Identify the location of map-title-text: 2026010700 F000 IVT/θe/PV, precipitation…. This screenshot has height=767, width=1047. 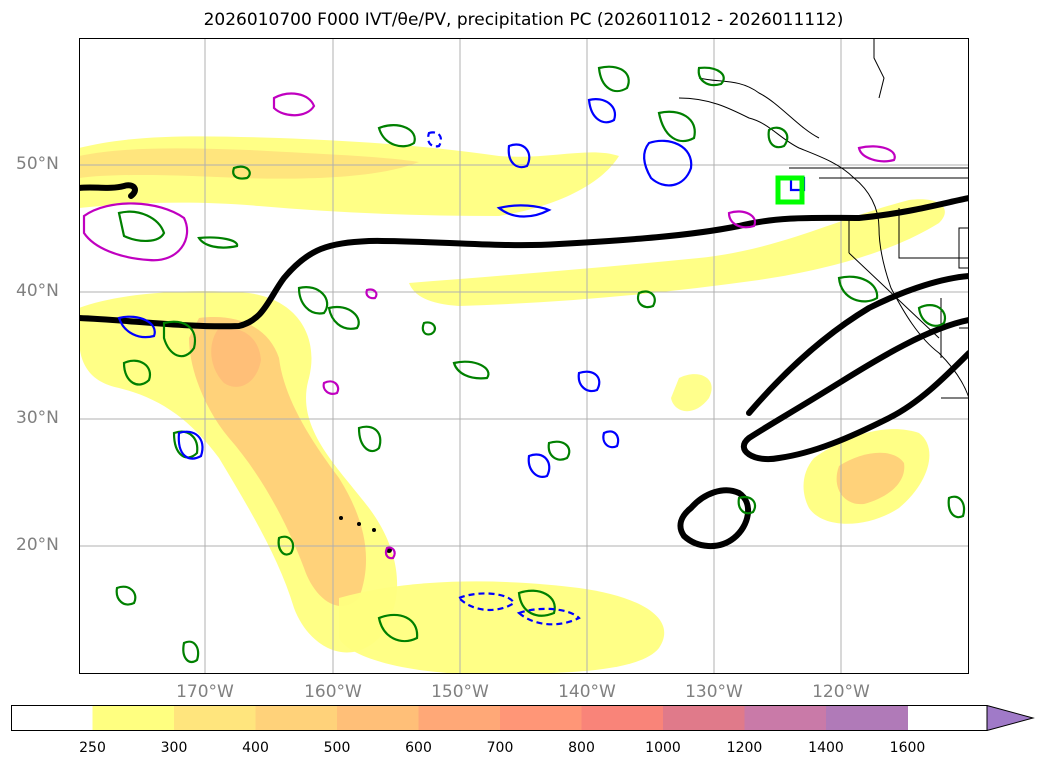
(523, 20).